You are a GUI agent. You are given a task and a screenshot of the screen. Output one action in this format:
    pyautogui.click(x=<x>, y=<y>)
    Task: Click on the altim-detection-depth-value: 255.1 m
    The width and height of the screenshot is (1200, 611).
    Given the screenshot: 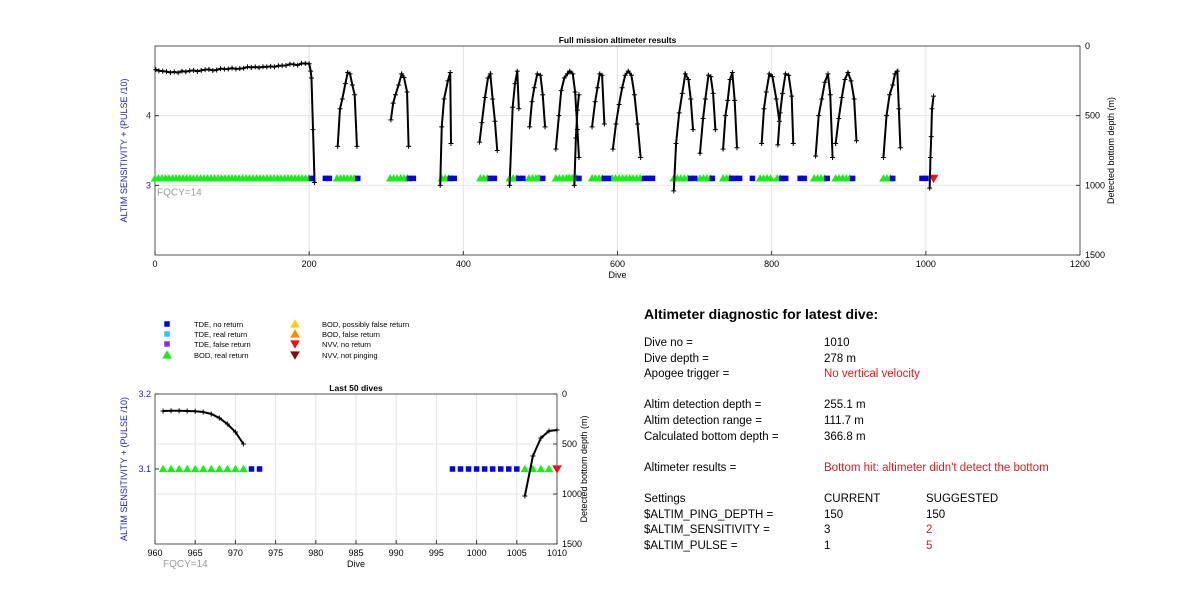 What is the action you would take?
    pyautogui.click(x=845, y=405)
    